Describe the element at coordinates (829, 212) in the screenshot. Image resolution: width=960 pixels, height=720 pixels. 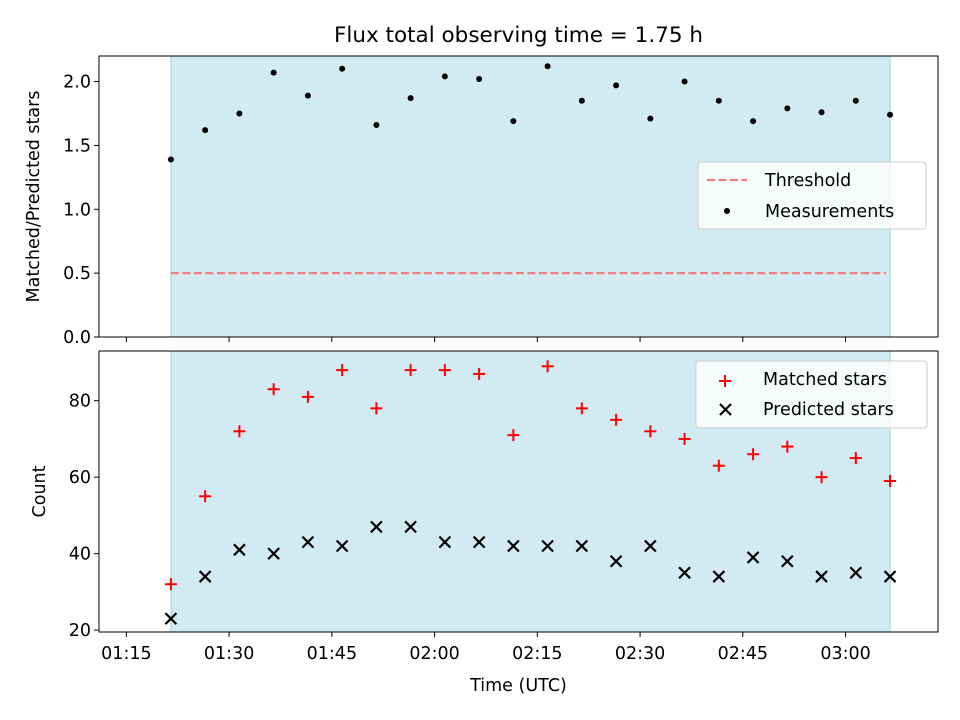
I see `legend-measurement-label: Measurements` at that location.